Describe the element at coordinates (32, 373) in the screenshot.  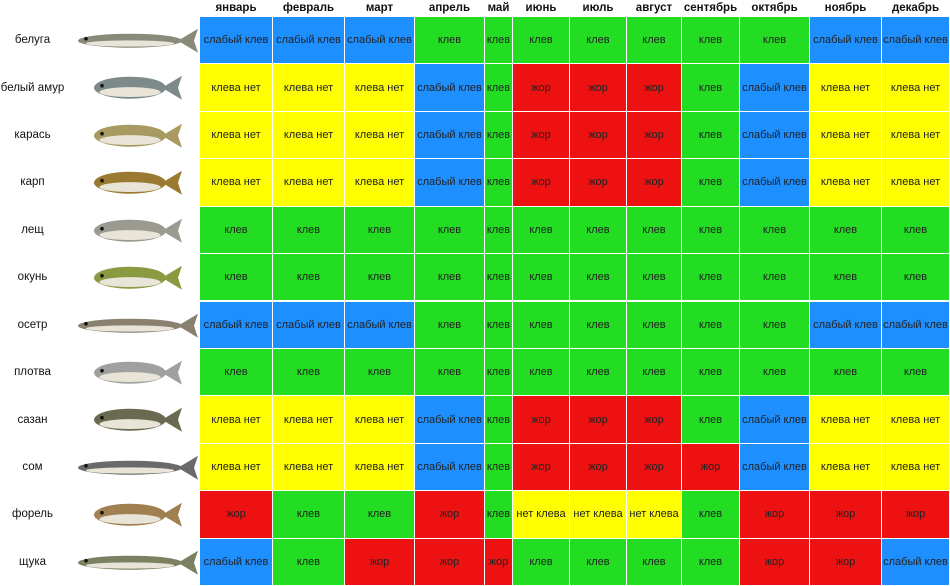
I see `fish-name: плотва` at that location.